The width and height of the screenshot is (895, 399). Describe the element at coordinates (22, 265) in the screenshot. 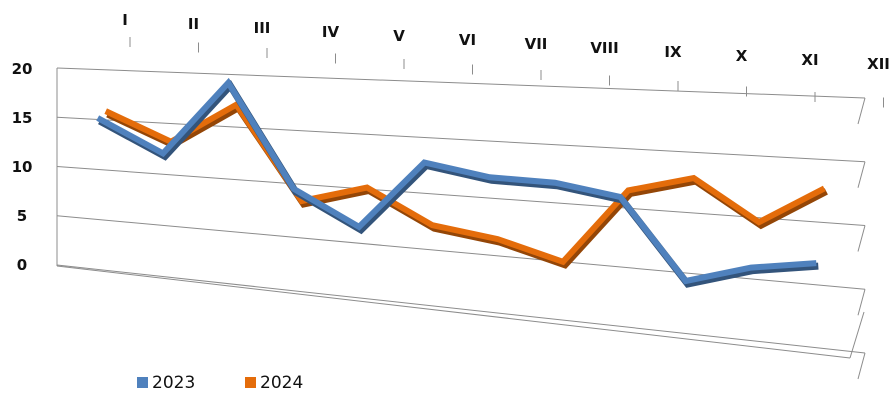

I see `y-tick-label: 0` at that location.